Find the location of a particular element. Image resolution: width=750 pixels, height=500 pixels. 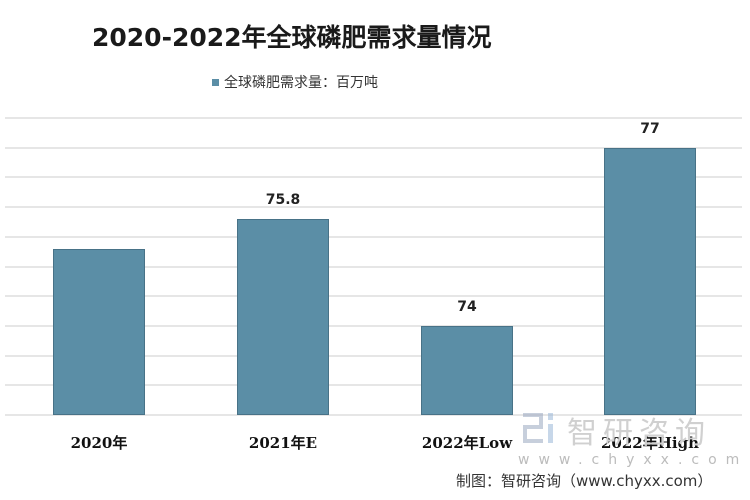

bar-value-label: 77 is located at coordinates (650, 128).